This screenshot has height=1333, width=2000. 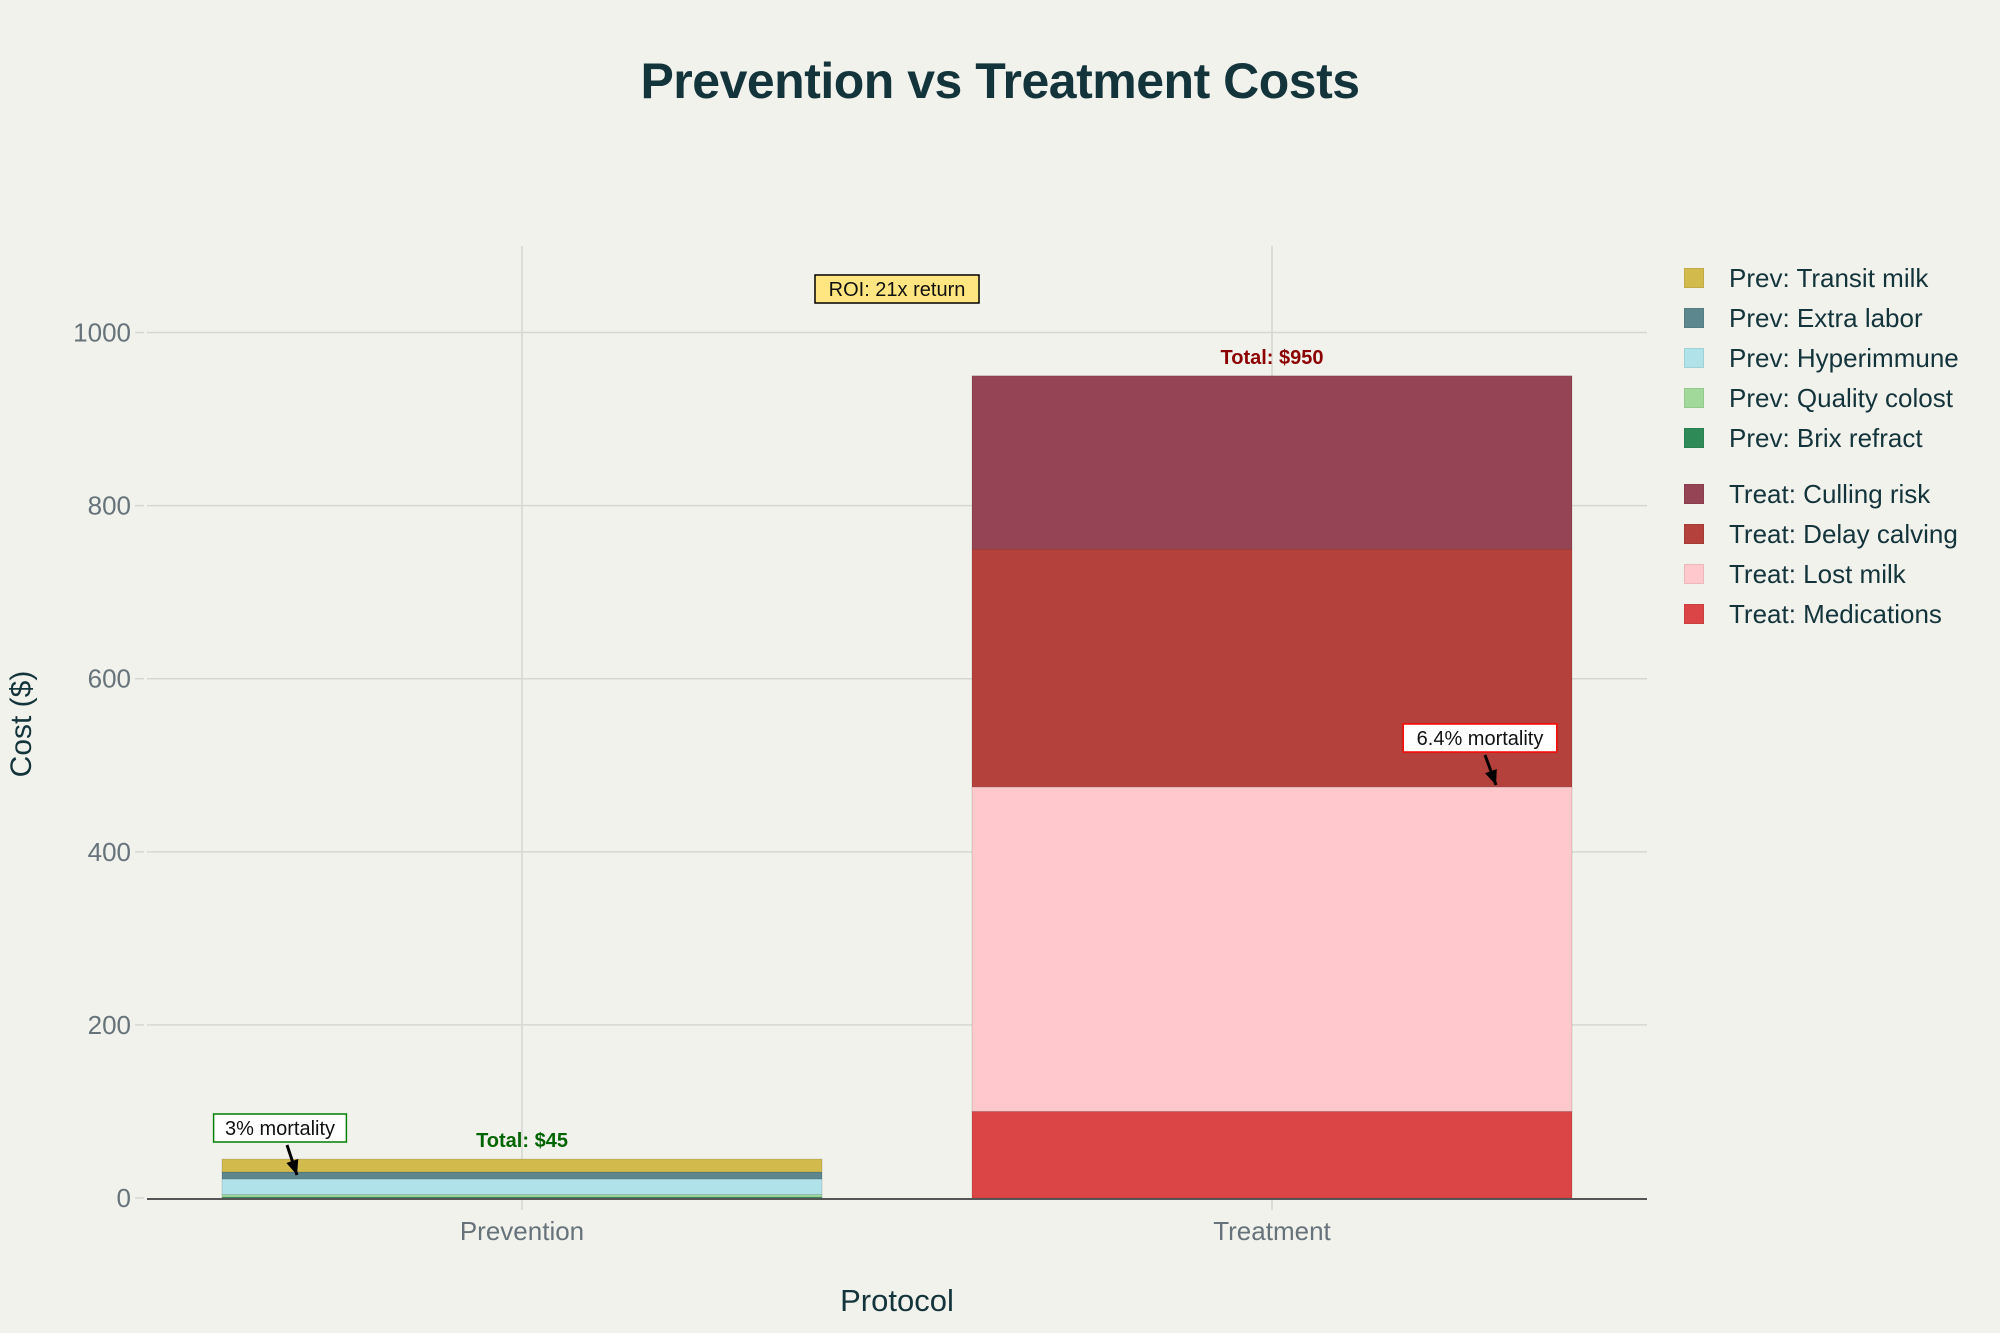 What do you see at coordinates (109, 506) in the screenshot?
I see `y-tick-label: 800` at bounding box center [109, 506].